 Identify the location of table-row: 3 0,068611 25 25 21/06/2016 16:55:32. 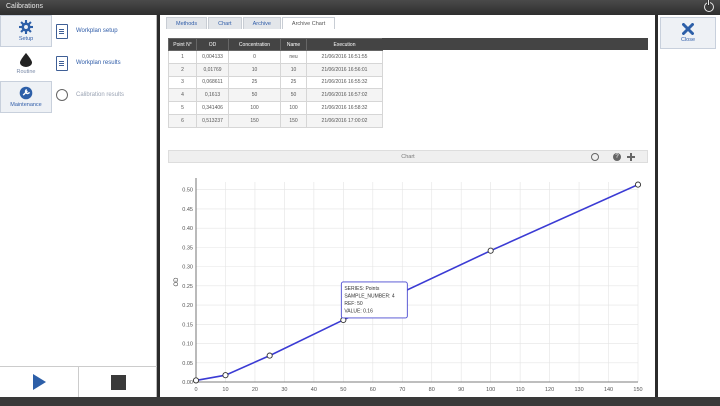
(275, 82).